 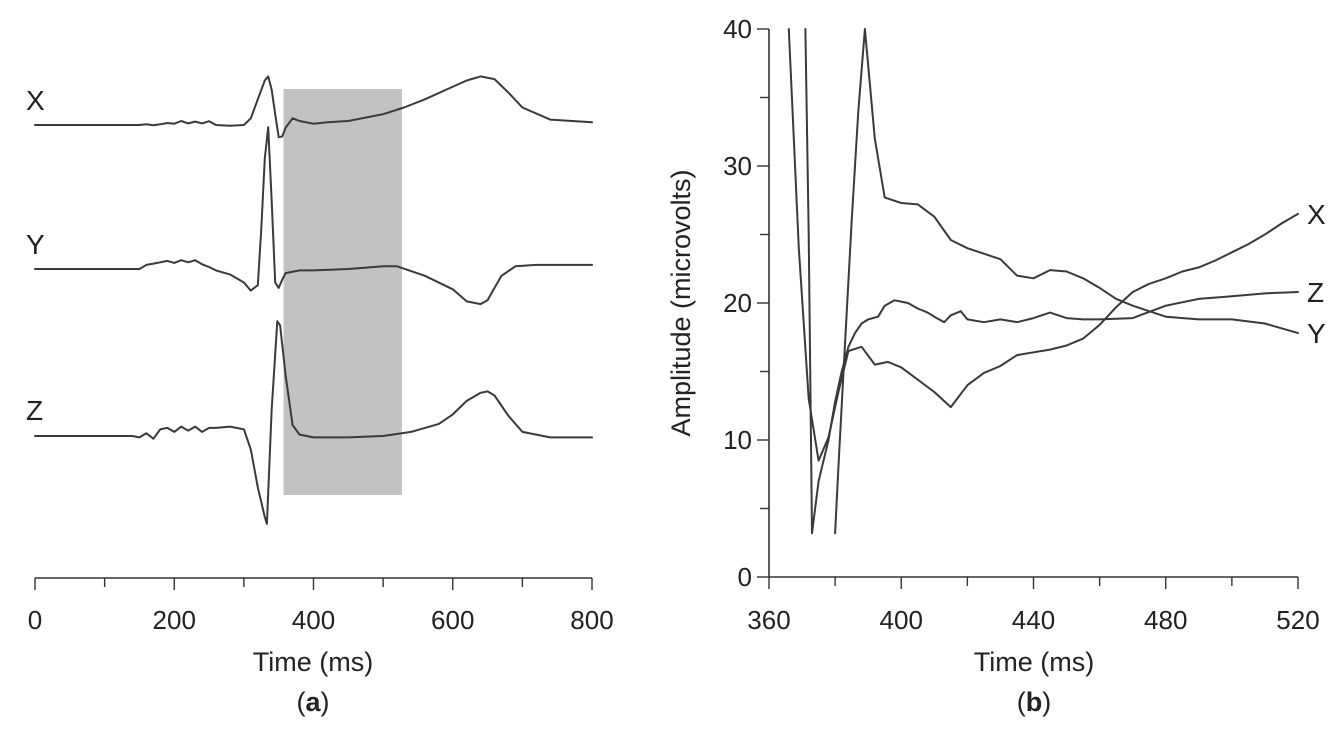 I want to click on panel-b-x-ticks: 360 400 440 480 520, so click(x=1033, y=606).